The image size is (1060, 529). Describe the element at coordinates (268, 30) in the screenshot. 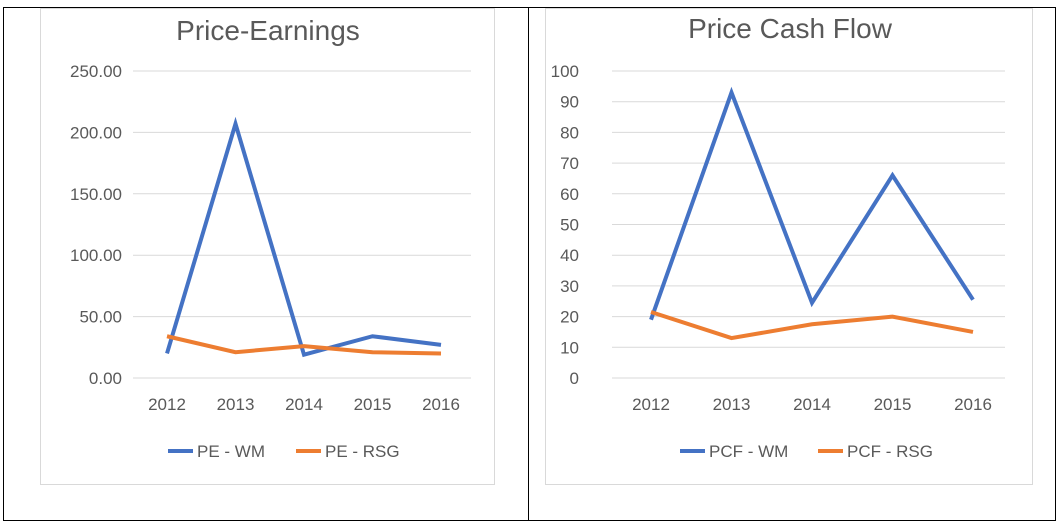

I see `pe-chart-title: Price-Earnings` at that location.